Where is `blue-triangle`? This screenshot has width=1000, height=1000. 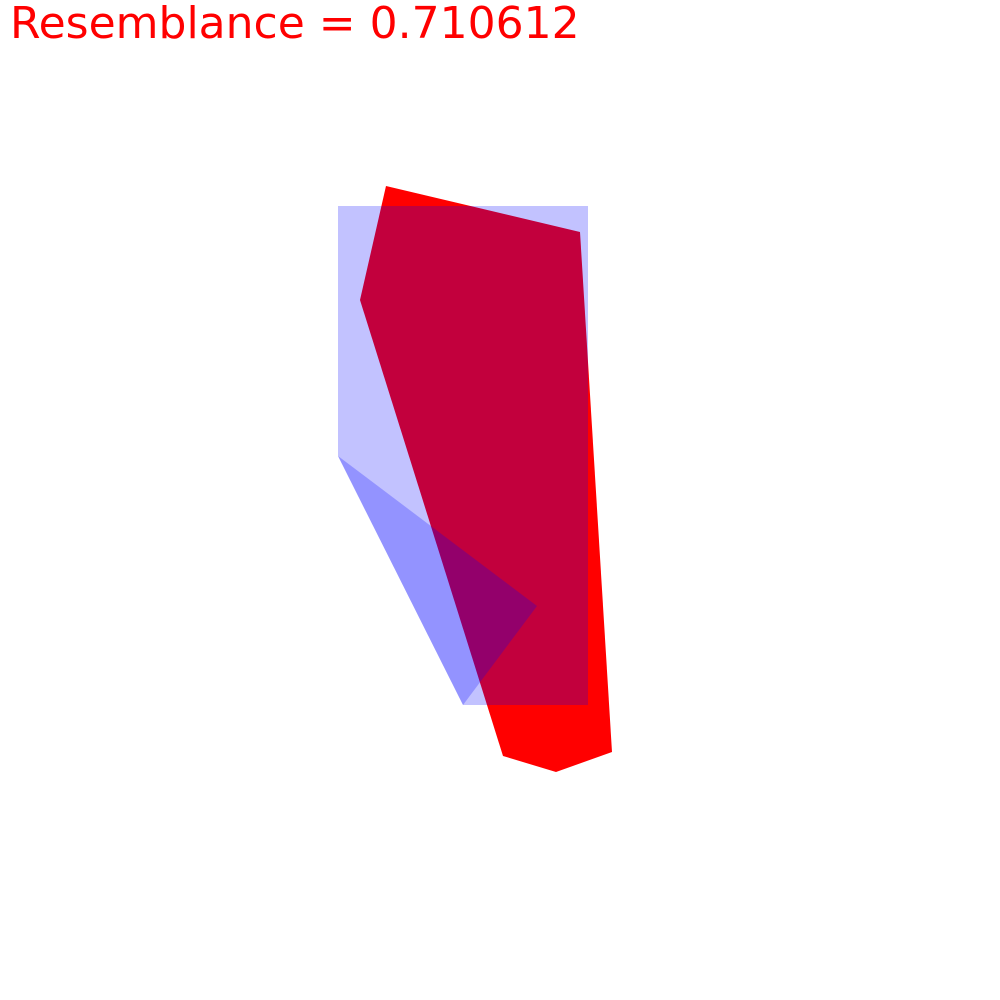
blue-triangle is located at coordinates (437, 580).